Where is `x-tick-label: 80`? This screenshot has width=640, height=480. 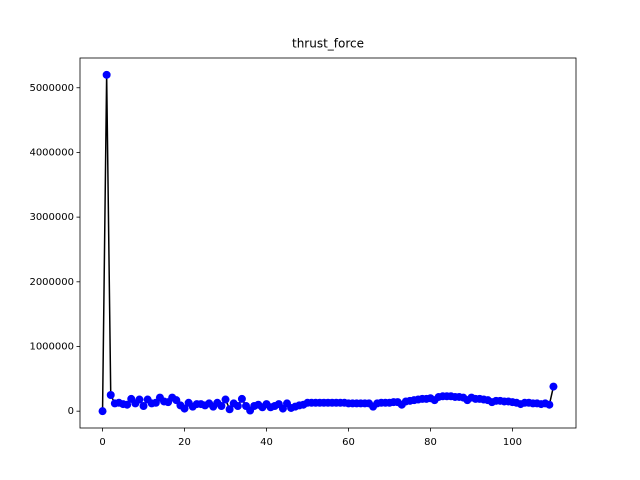
x-tick-label: 80 is located at coordinates (430, 442).